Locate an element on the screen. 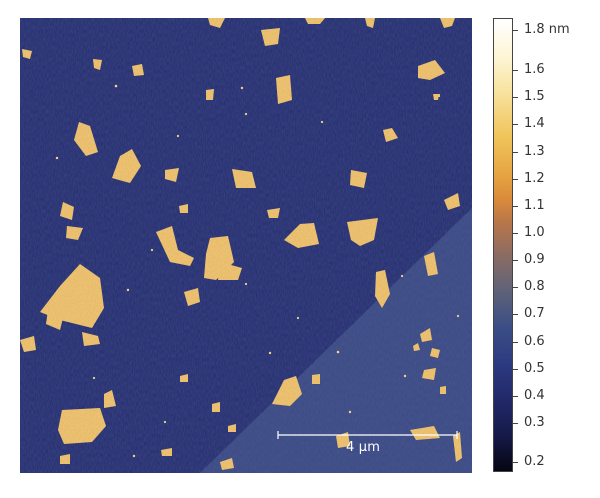 Image resolution: width=600 pixels, height=498 pixels. colorbar-label: 1.5 is located at coordinates (534, 96).